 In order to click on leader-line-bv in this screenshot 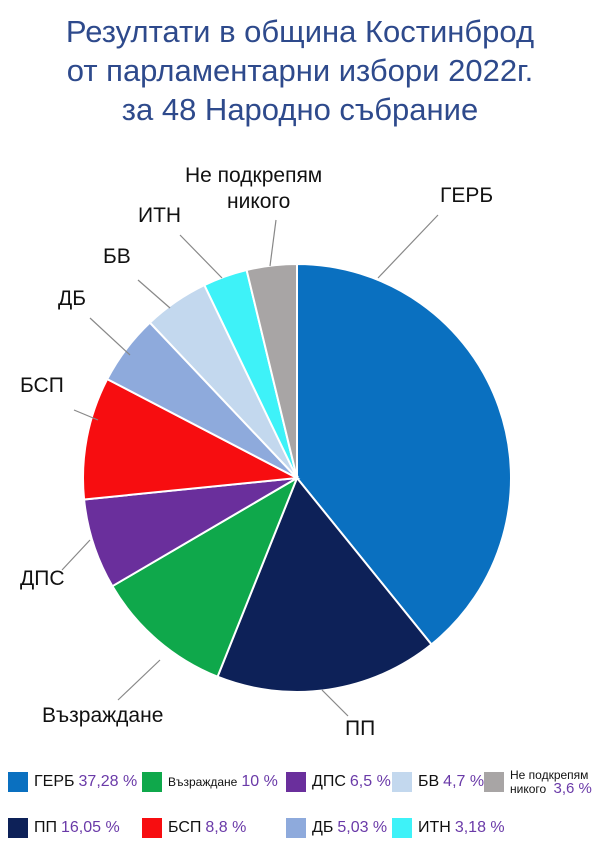, I will do `click(154, 294)`.